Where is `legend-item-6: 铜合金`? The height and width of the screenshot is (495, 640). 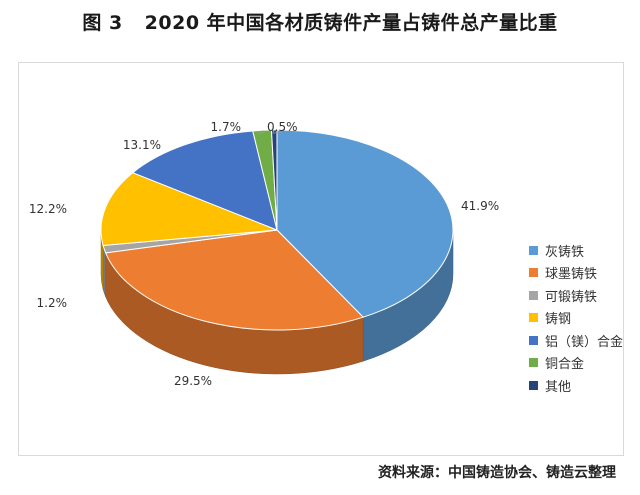 legend-item-6: 铜合金 is located at coordinates (576, 363).